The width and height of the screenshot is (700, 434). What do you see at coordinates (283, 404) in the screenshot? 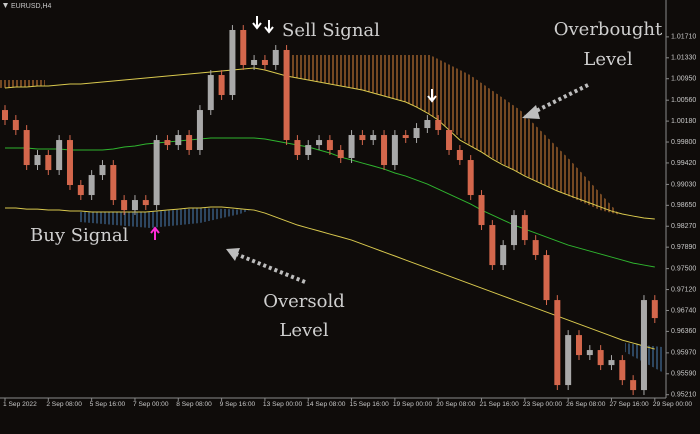
I see `x-tick-label: 13 Sep 00:00` at bounding box center [283, 404].